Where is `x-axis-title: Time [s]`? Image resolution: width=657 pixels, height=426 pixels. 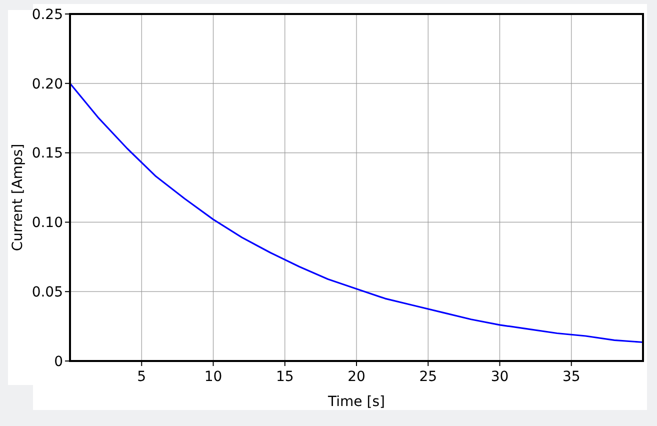
x-axis-title: Time [s] is located at coordinates (356, 402).